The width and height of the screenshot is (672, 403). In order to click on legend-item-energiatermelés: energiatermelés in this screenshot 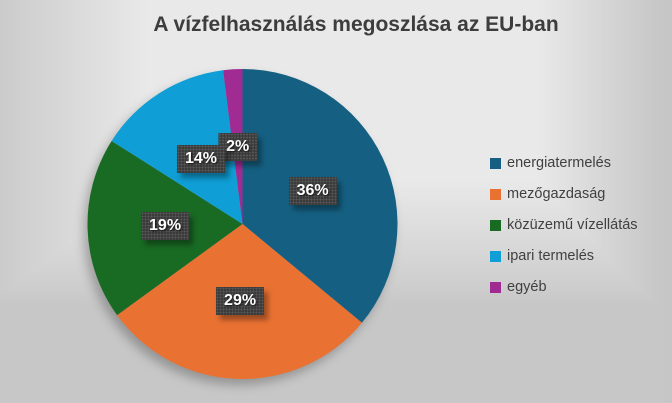, I will do `click(564, 163)`.